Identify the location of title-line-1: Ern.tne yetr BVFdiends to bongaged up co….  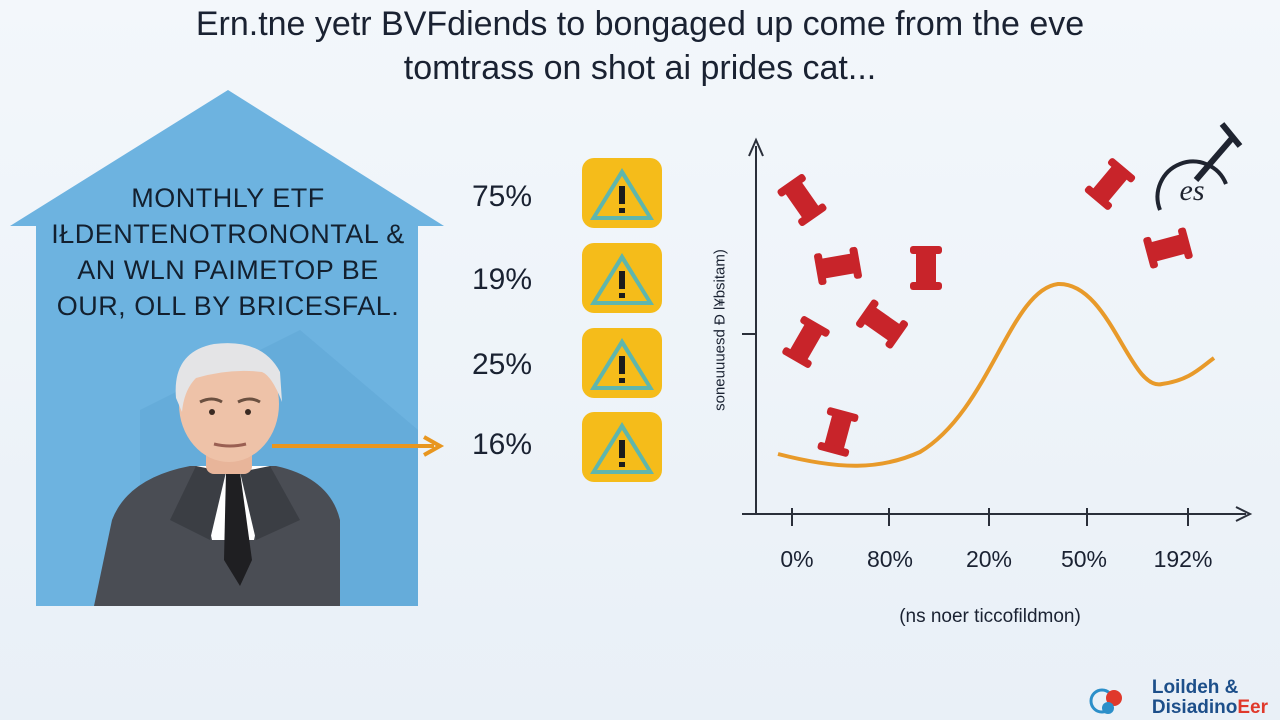
(640, 24).